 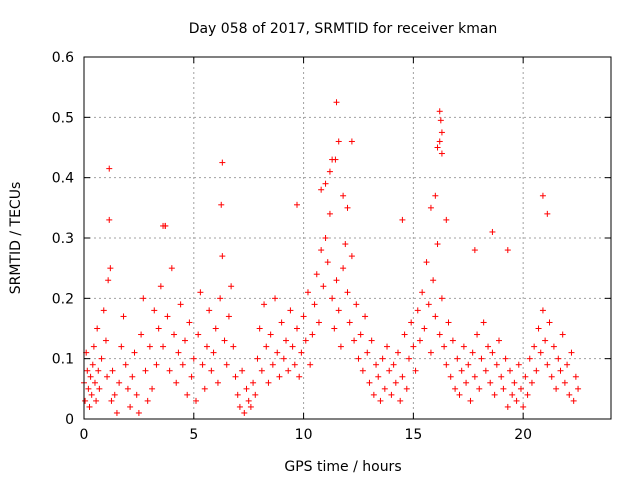 I want to click on y-tick-label: 0, so click(x=69, y=420).